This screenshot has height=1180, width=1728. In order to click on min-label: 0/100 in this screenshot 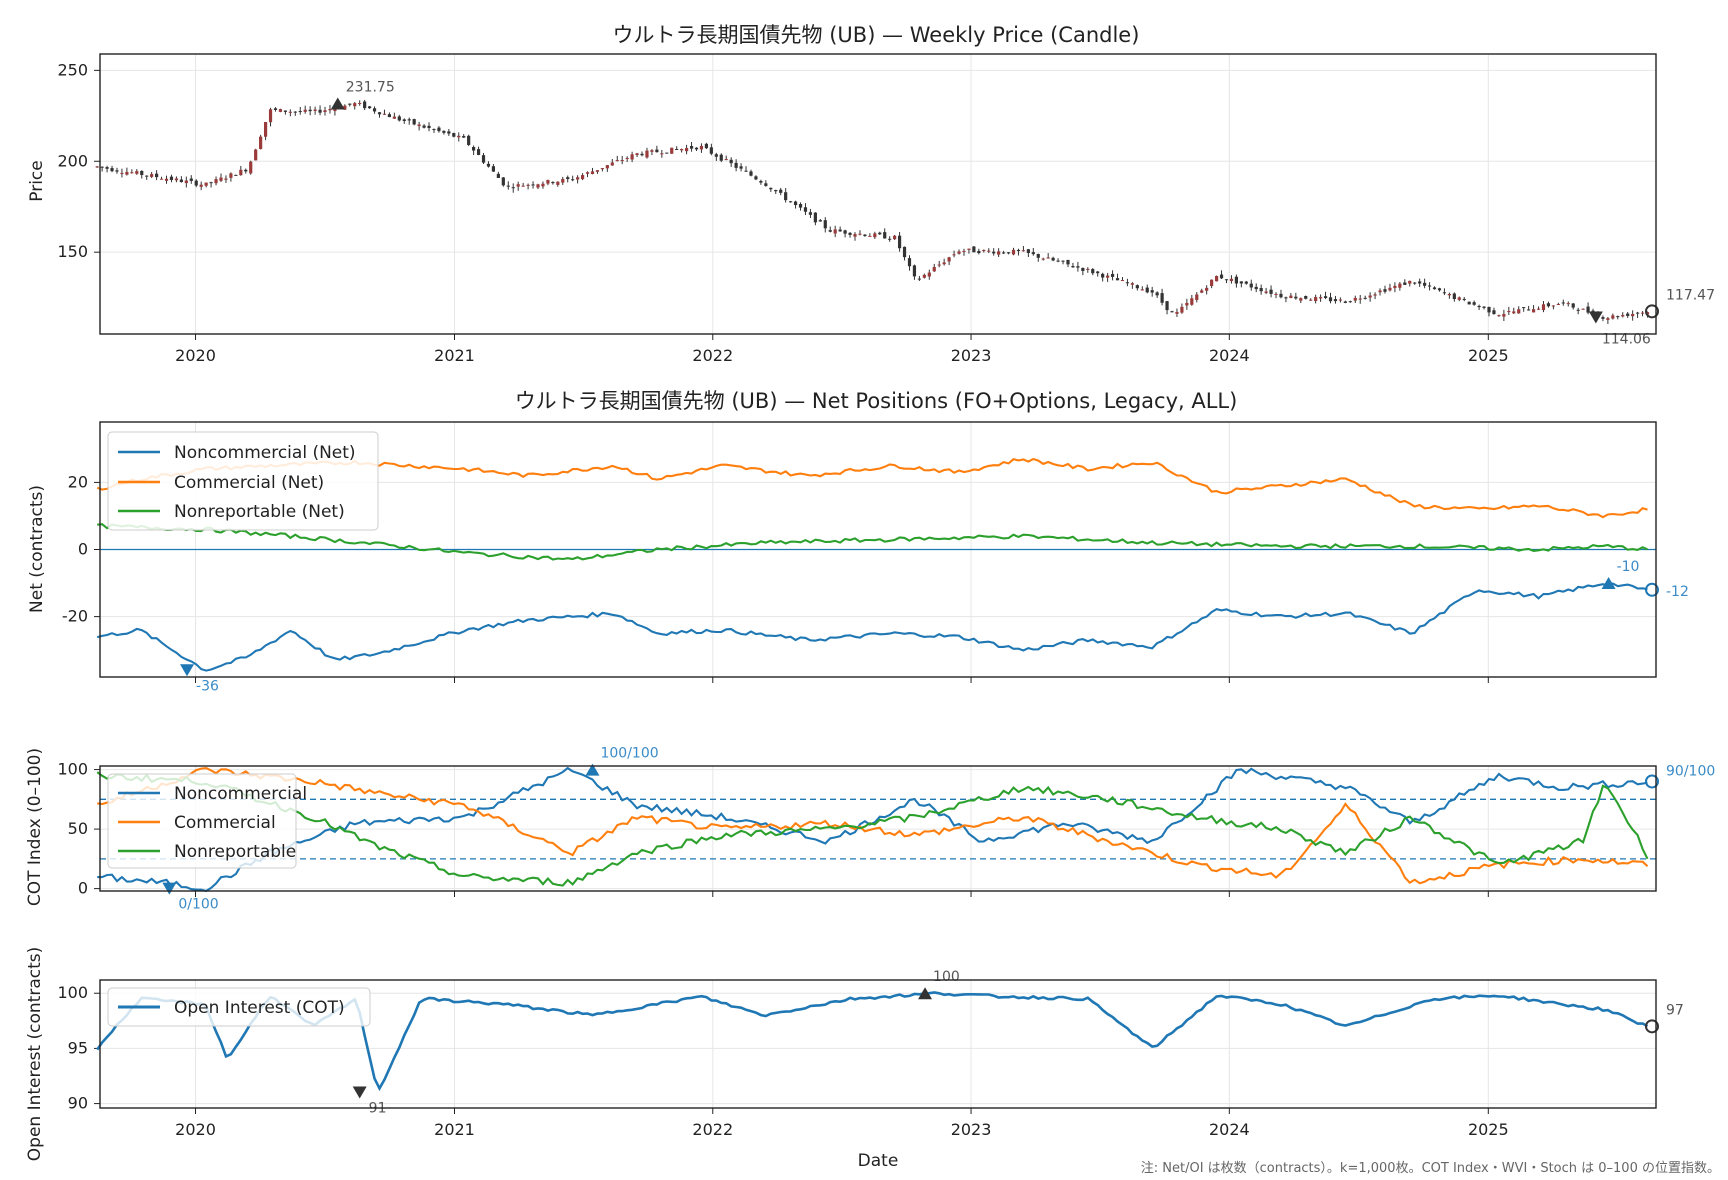, I will do `click(198, 905)`.